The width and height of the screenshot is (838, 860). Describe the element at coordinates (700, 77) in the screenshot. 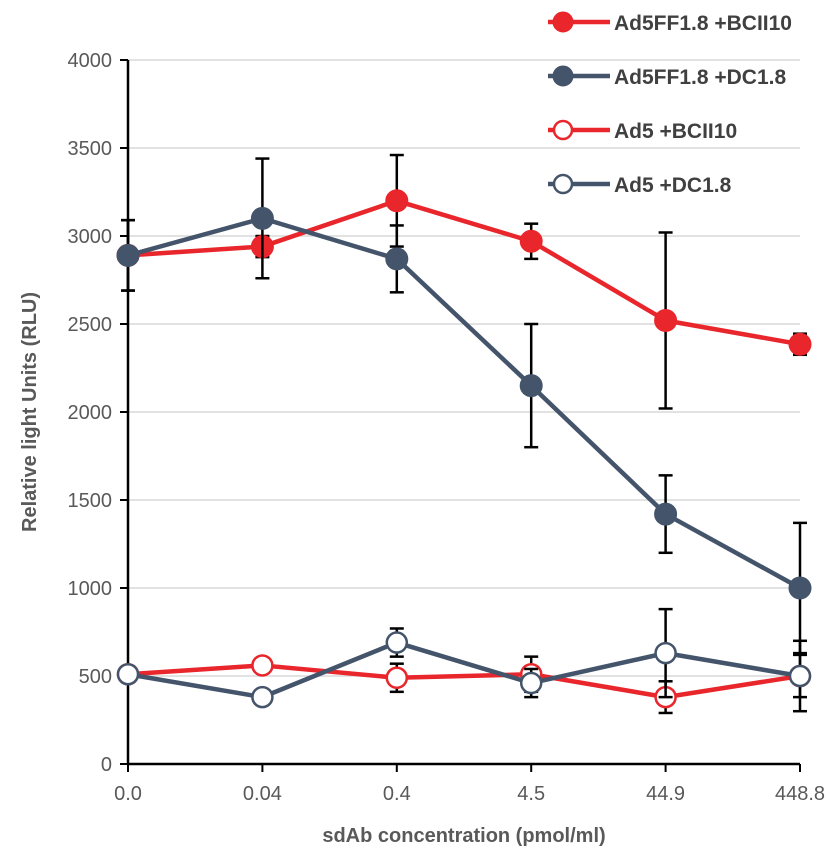

I see `legend-label: Ad5FF1.8 +DC1.8` at that location.